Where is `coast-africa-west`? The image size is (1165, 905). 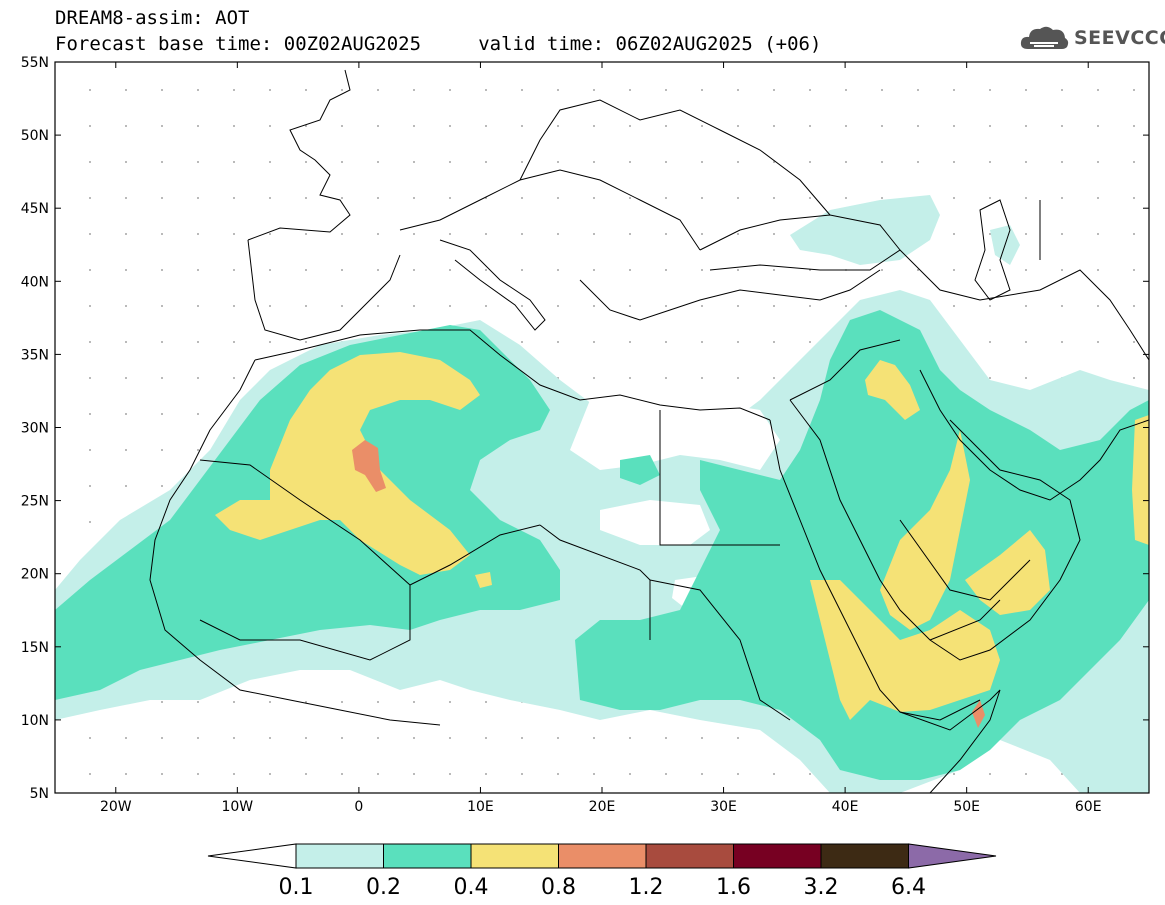 coast-africa-west is located at coordinates (295, 542).